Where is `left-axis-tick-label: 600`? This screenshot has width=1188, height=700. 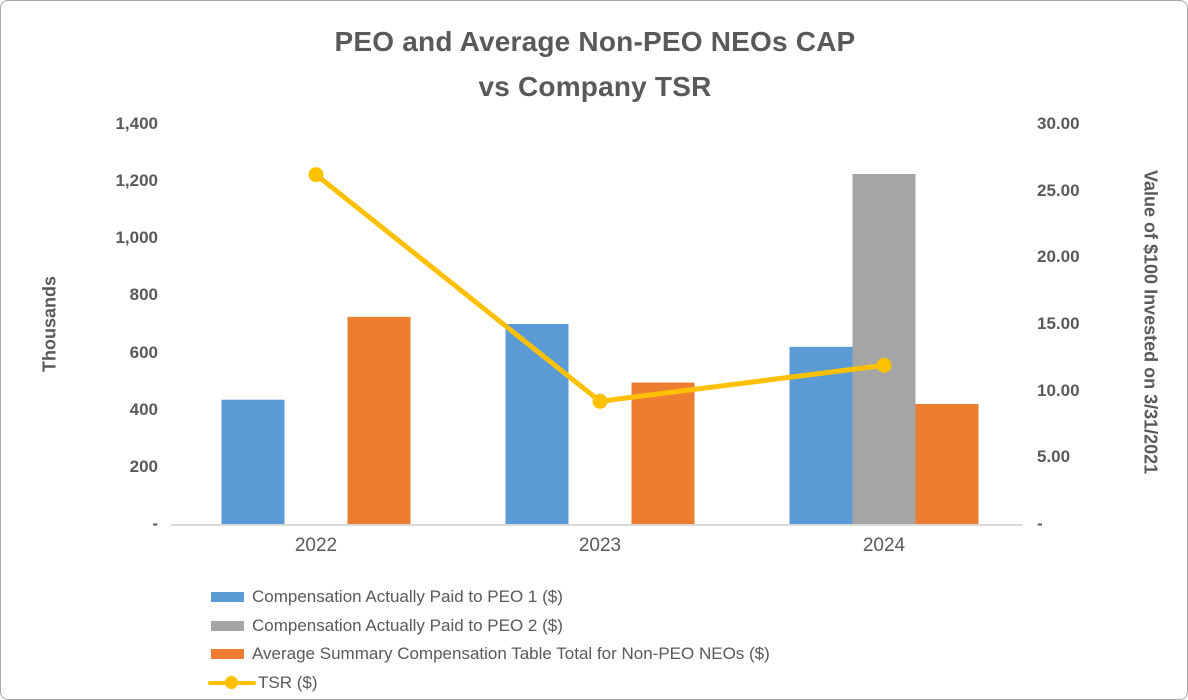 left-axis-tick-label: 600 is located at coordinates (143, 352).